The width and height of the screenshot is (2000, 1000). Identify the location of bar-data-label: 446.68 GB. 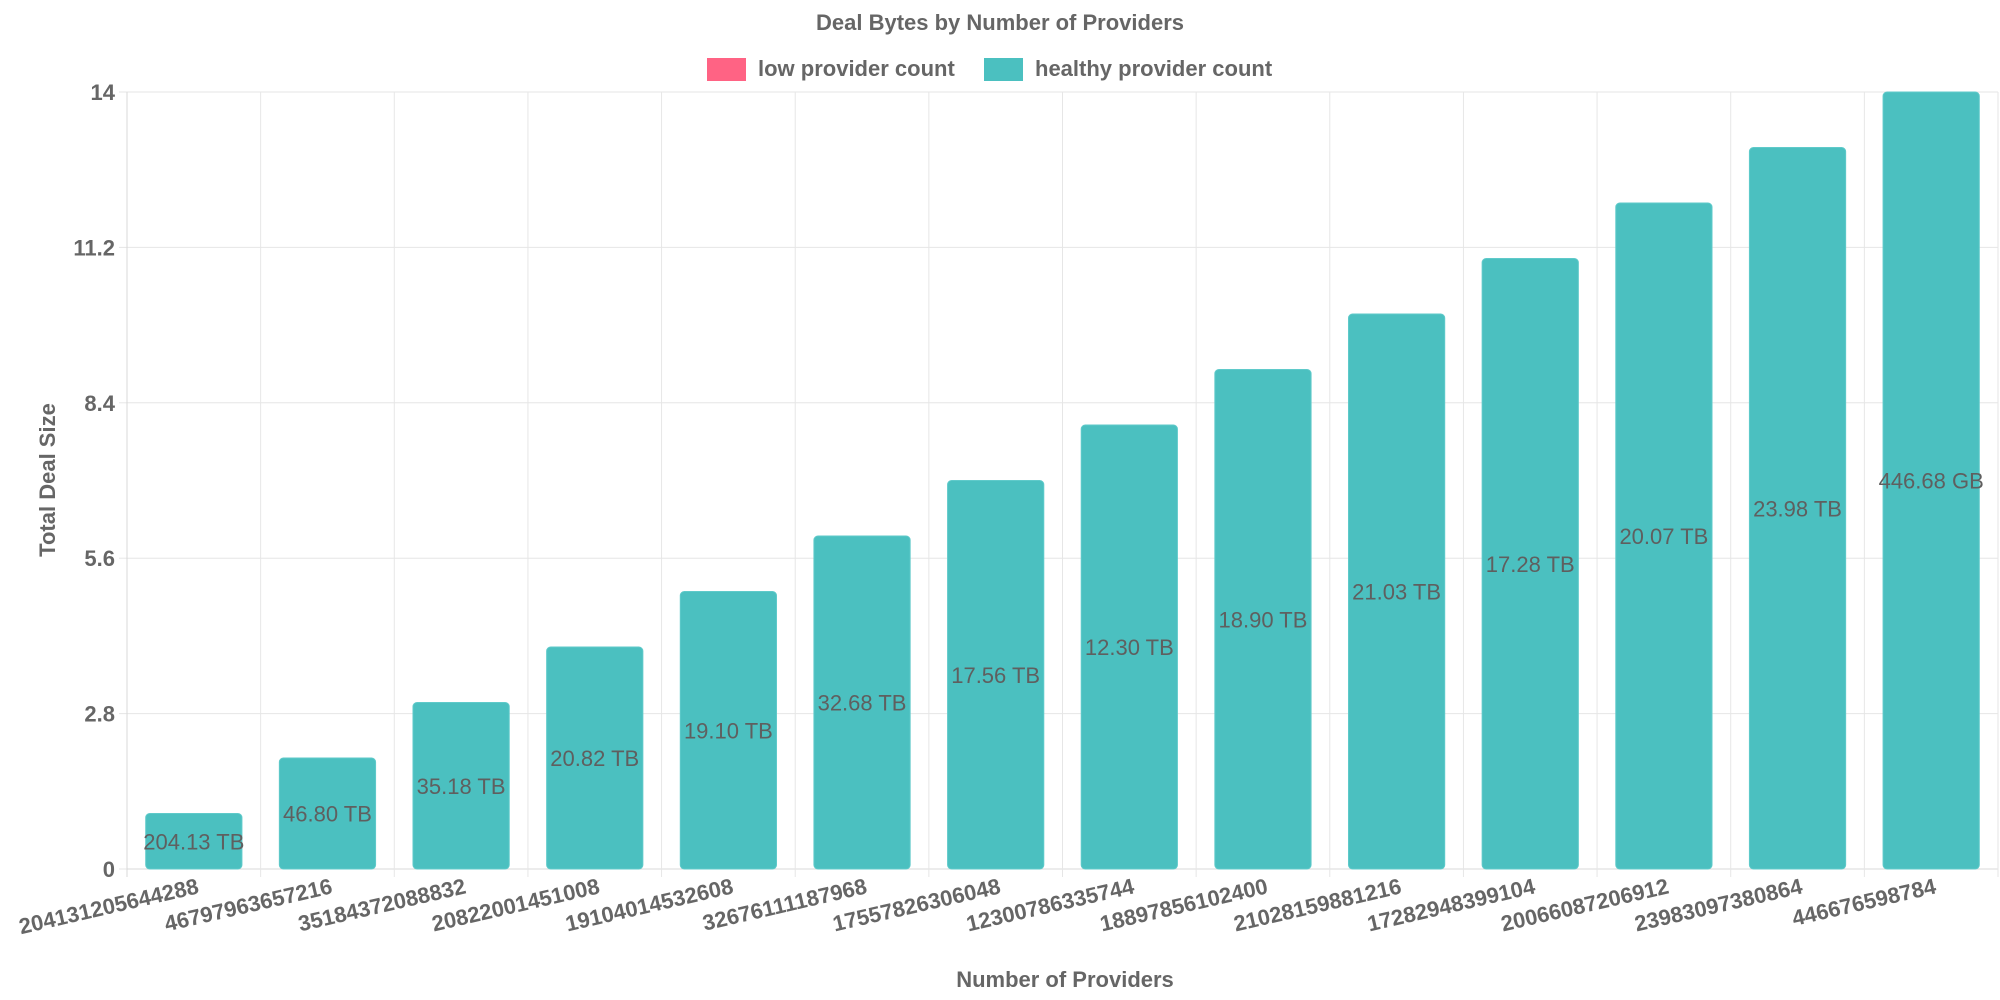
(1931, 481).